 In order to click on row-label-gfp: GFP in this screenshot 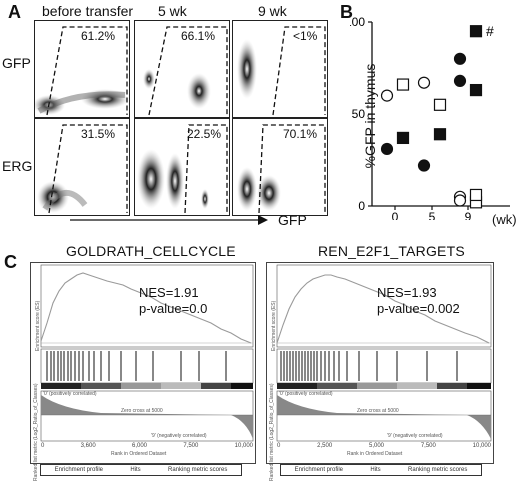, I will do `click(16, 63)`.